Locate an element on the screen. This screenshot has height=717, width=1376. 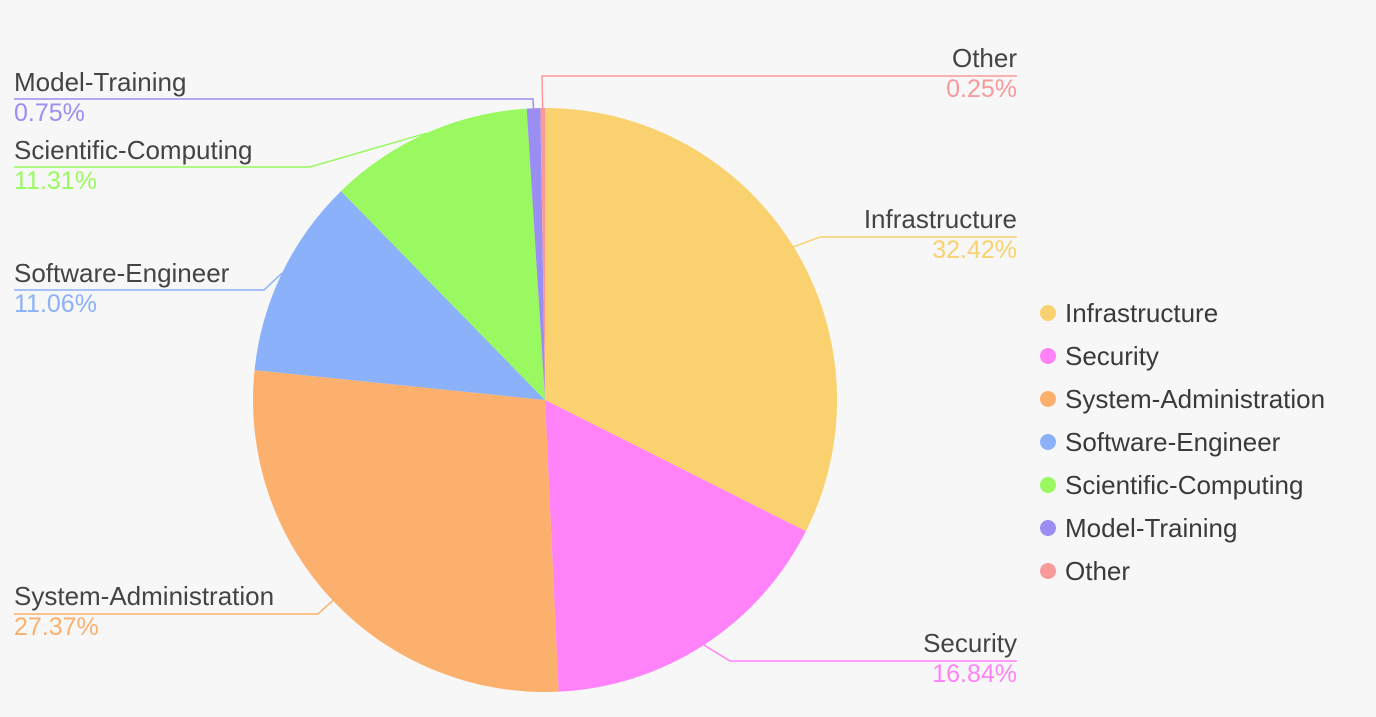
slice-label-name-scientific-computing: Scientific-Computing is located at coordinates (133, 150).